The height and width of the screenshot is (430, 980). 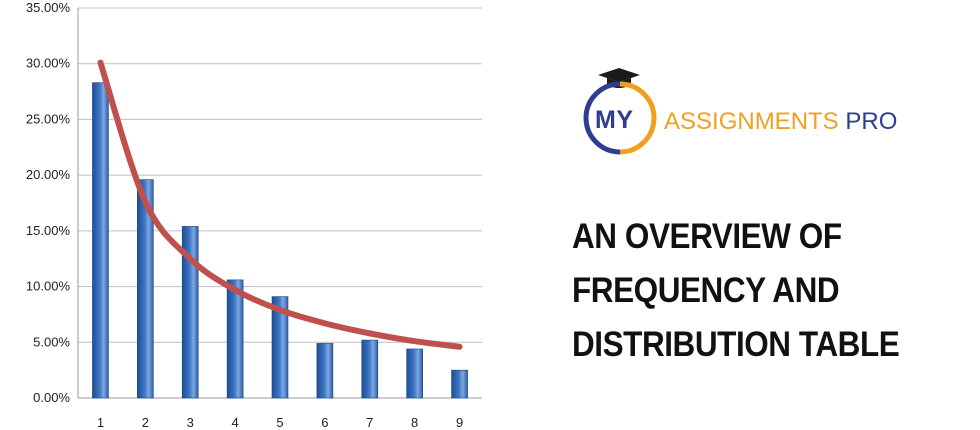 I want to click on y-tick-label: 30.00%, so click(x=48, y=63).